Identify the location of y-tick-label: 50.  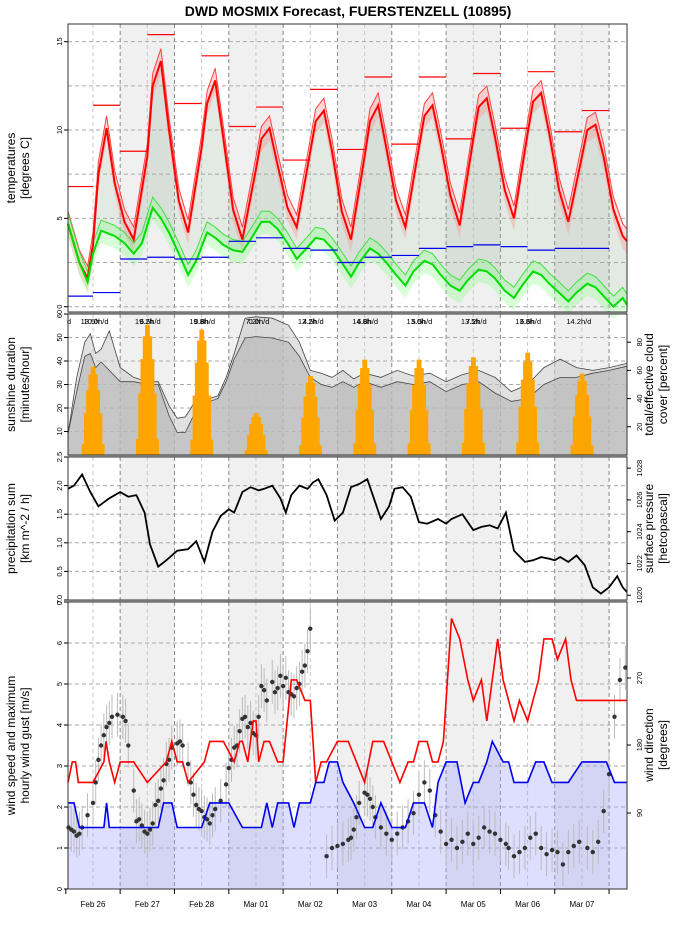
(59, 337).